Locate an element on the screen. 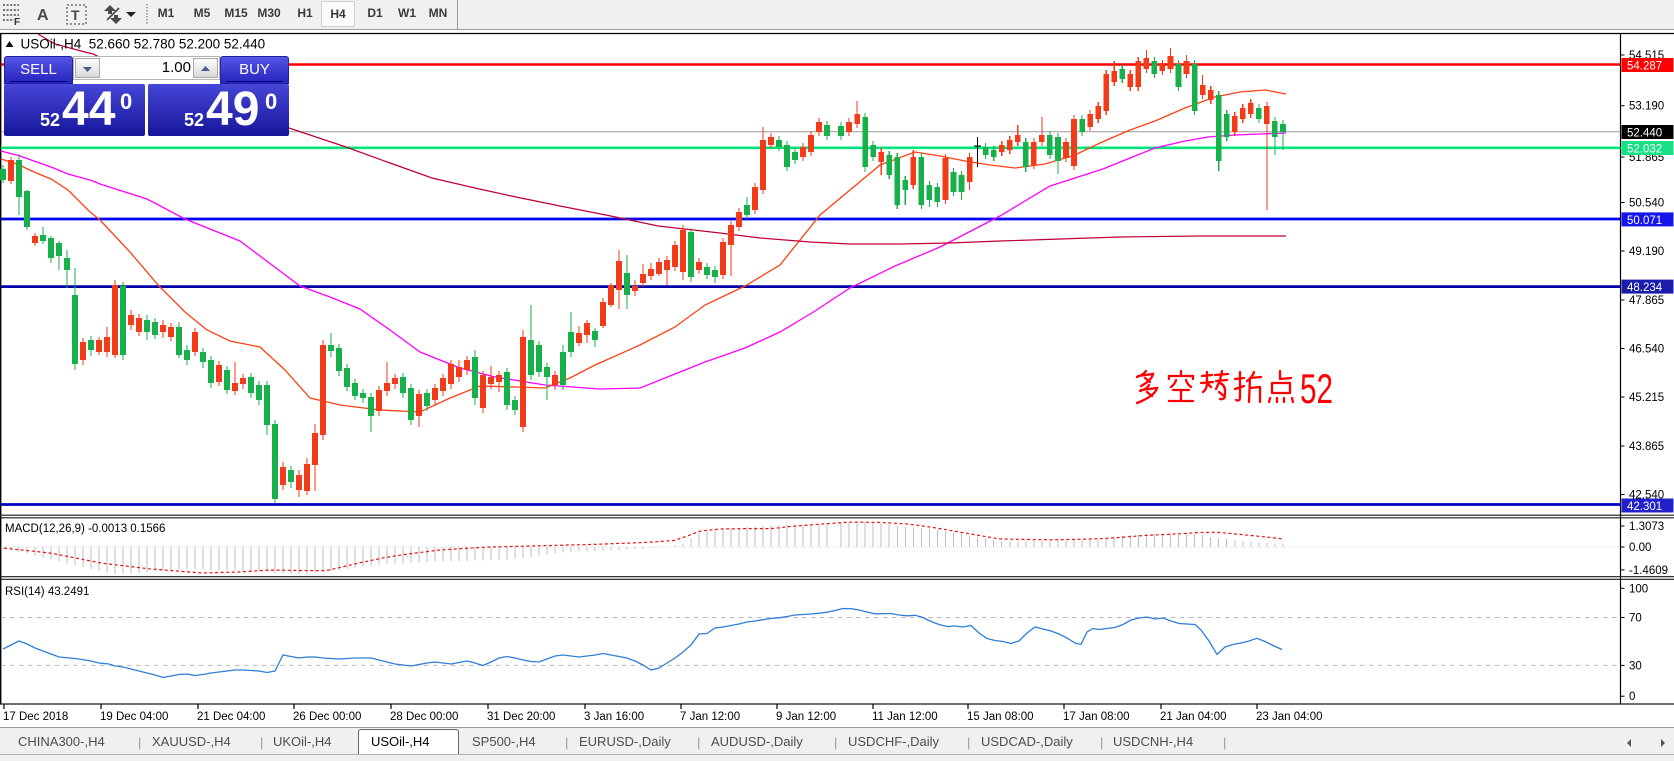 This screenshot has height=761, width=1674. svg-text: 42.301 is located at coordinates (1644, 507).